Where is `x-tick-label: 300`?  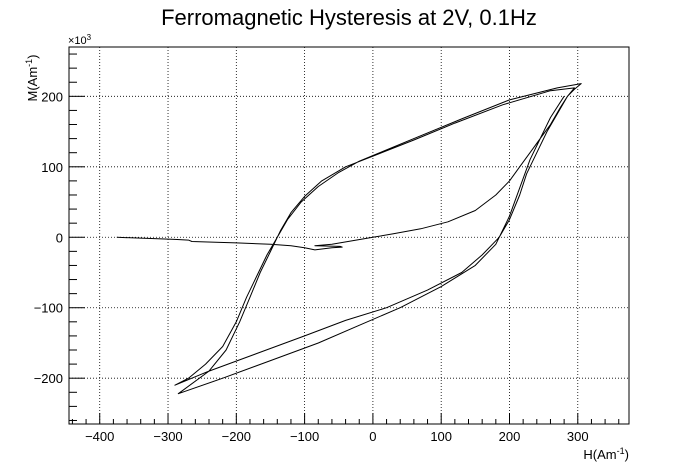
x-tick-label: 300 is located at coordinates (578, 436).